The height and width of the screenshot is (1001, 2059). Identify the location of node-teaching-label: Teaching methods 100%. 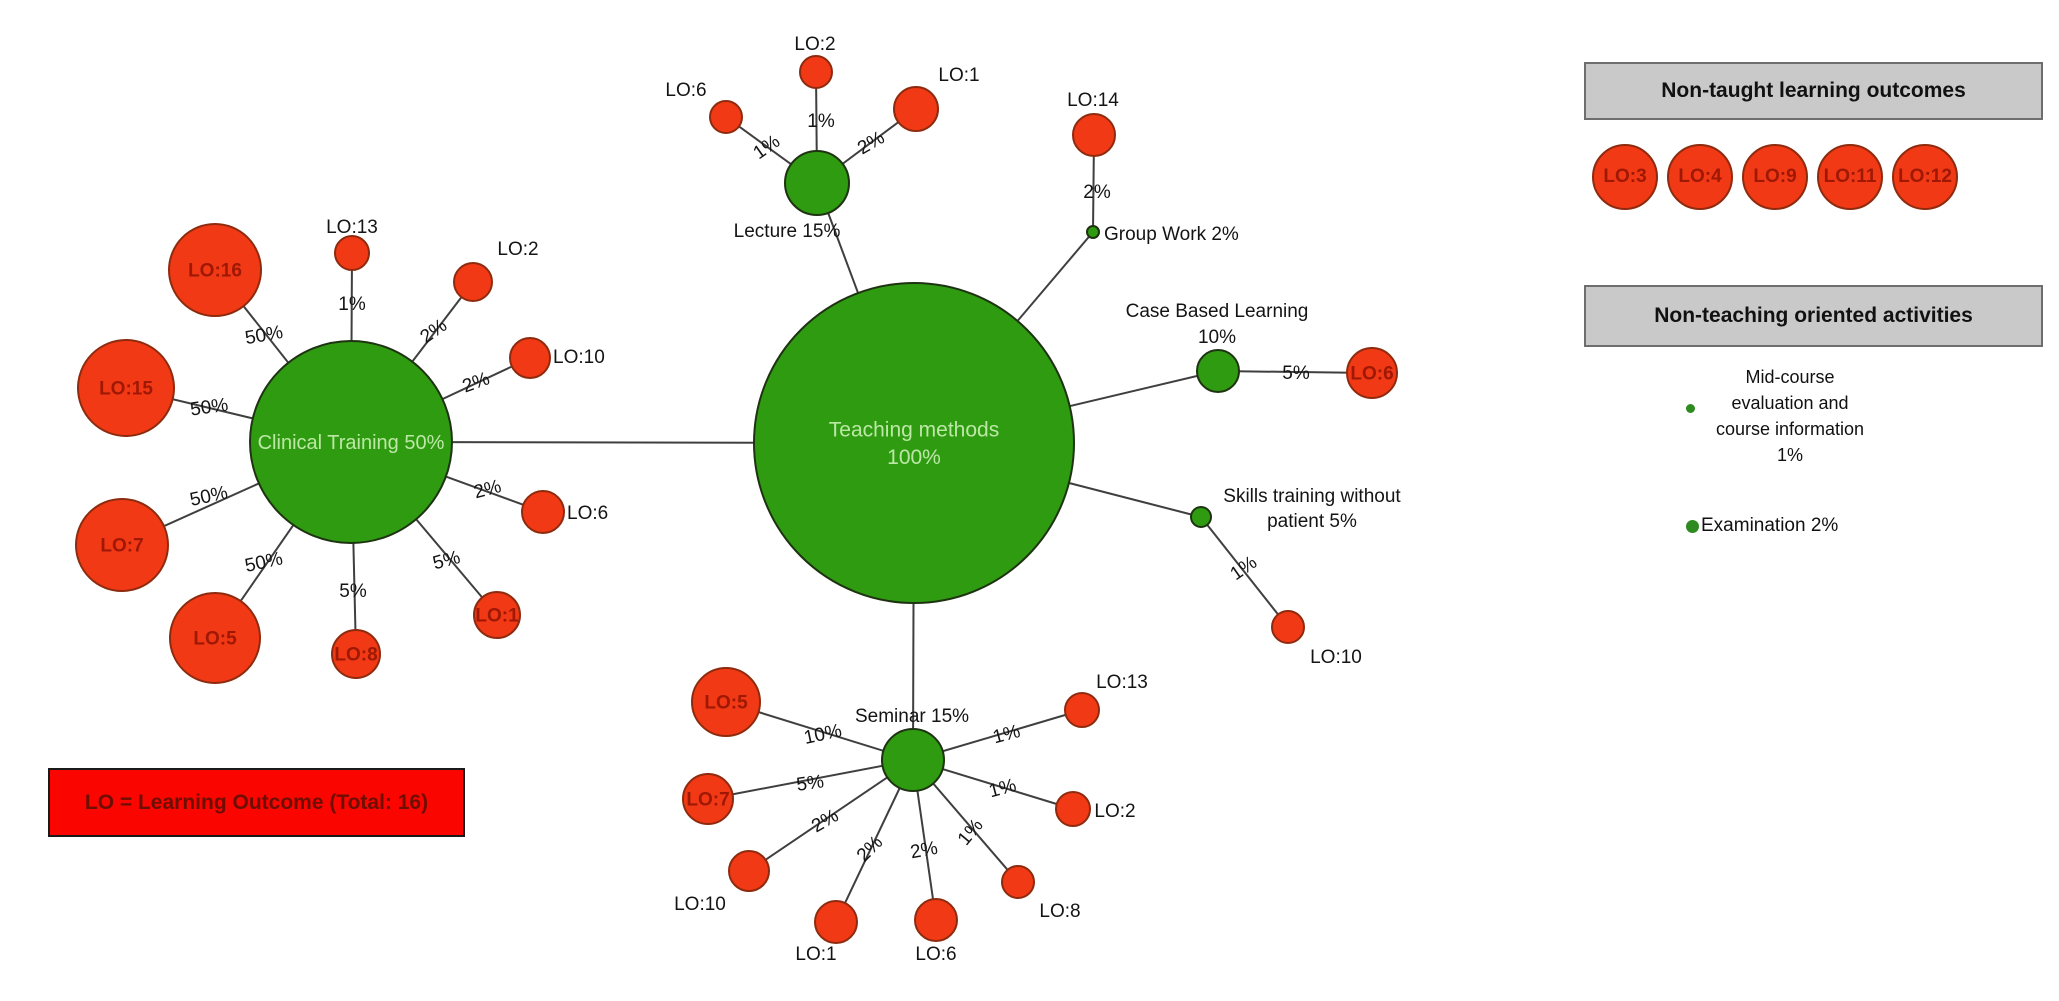
(914, 444).